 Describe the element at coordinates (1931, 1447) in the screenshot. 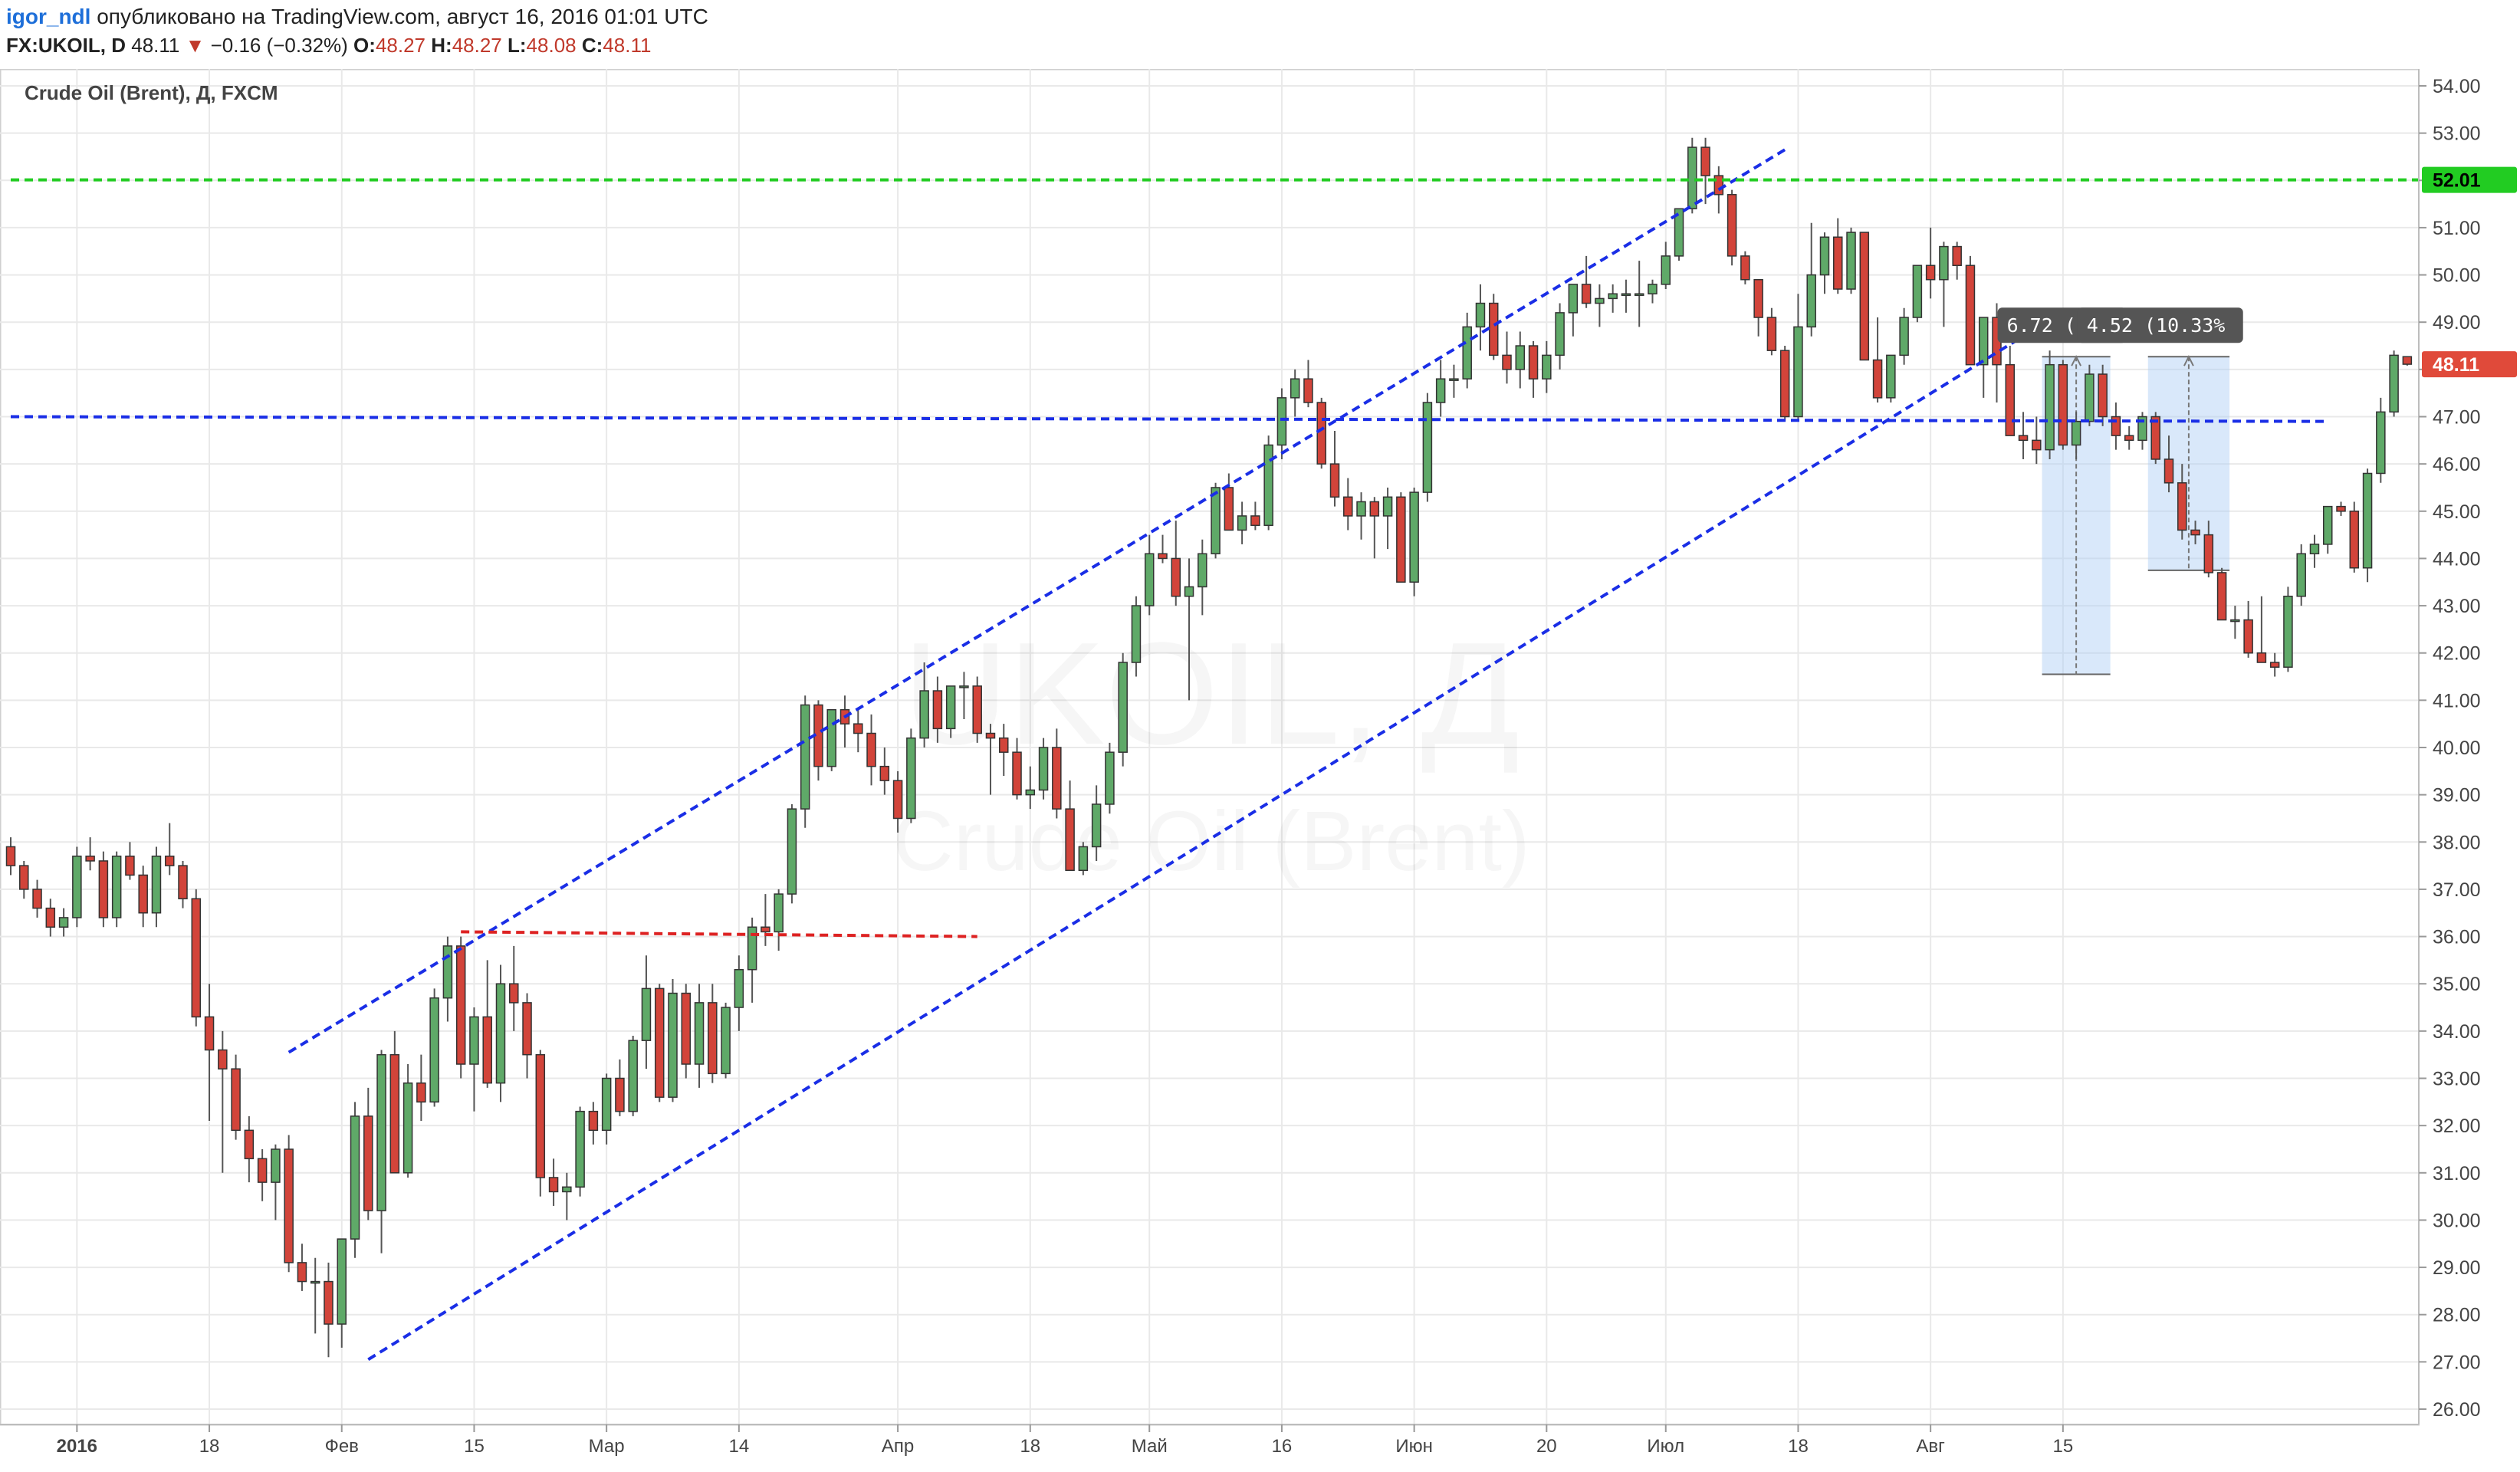

I see `time-tick-label: Авг` at that location.